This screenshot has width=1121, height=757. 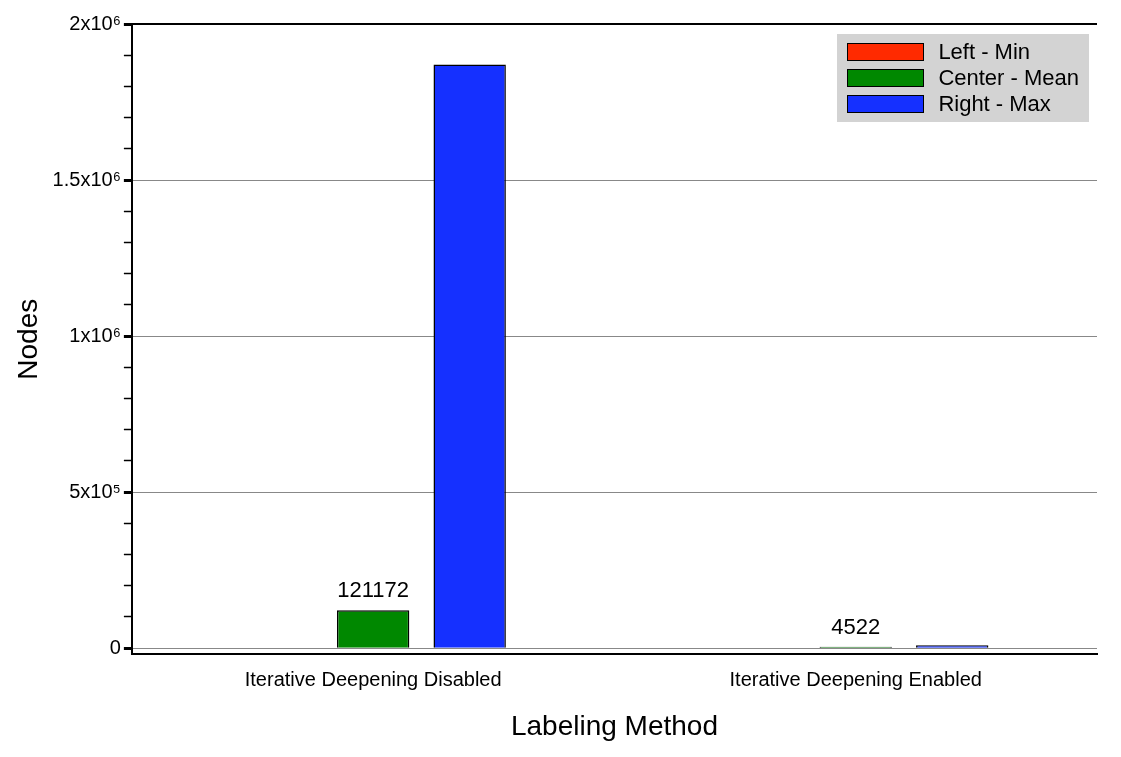 I want to click on y-tick-label: 0, so click(x=115, y=646).